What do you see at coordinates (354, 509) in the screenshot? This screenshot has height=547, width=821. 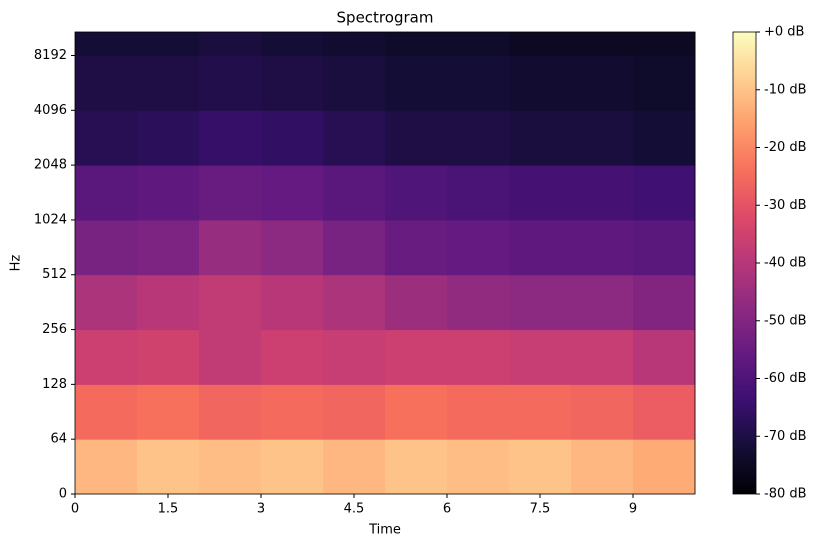 I see `x-tick-label: 4.5` at bounding box center [354, 509].